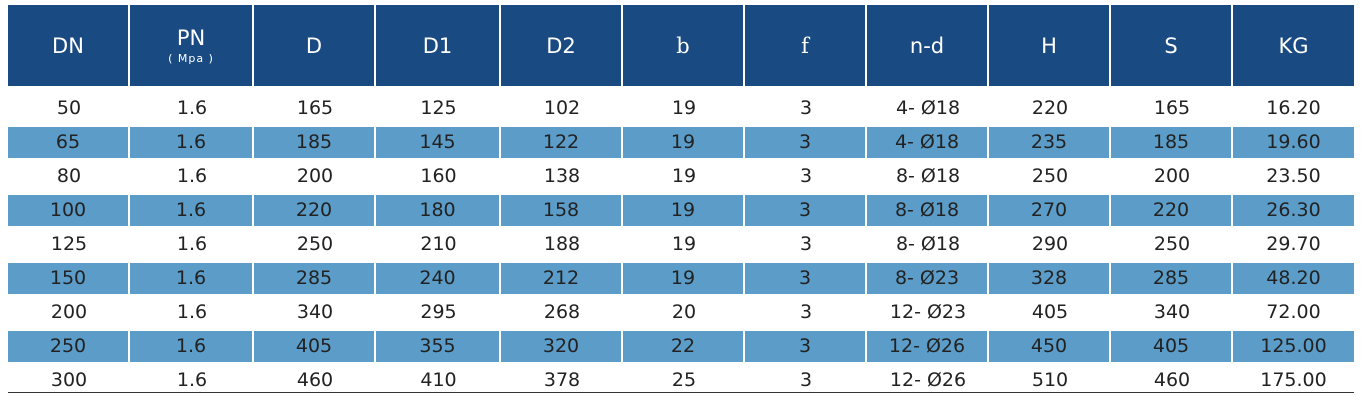  Describe the element at coordinates (562, 244) in the screenshot. I see `table-cell: 188` at that location.